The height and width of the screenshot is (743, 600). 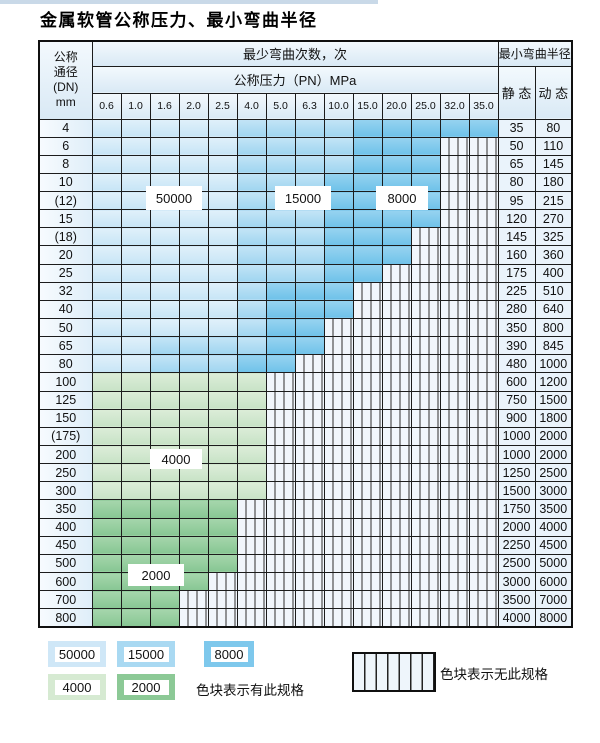 What do you see at coordinates (305, 400) in the screenshot?
I see `table-row: 125 750 1500` at bounding box center [305, 400].